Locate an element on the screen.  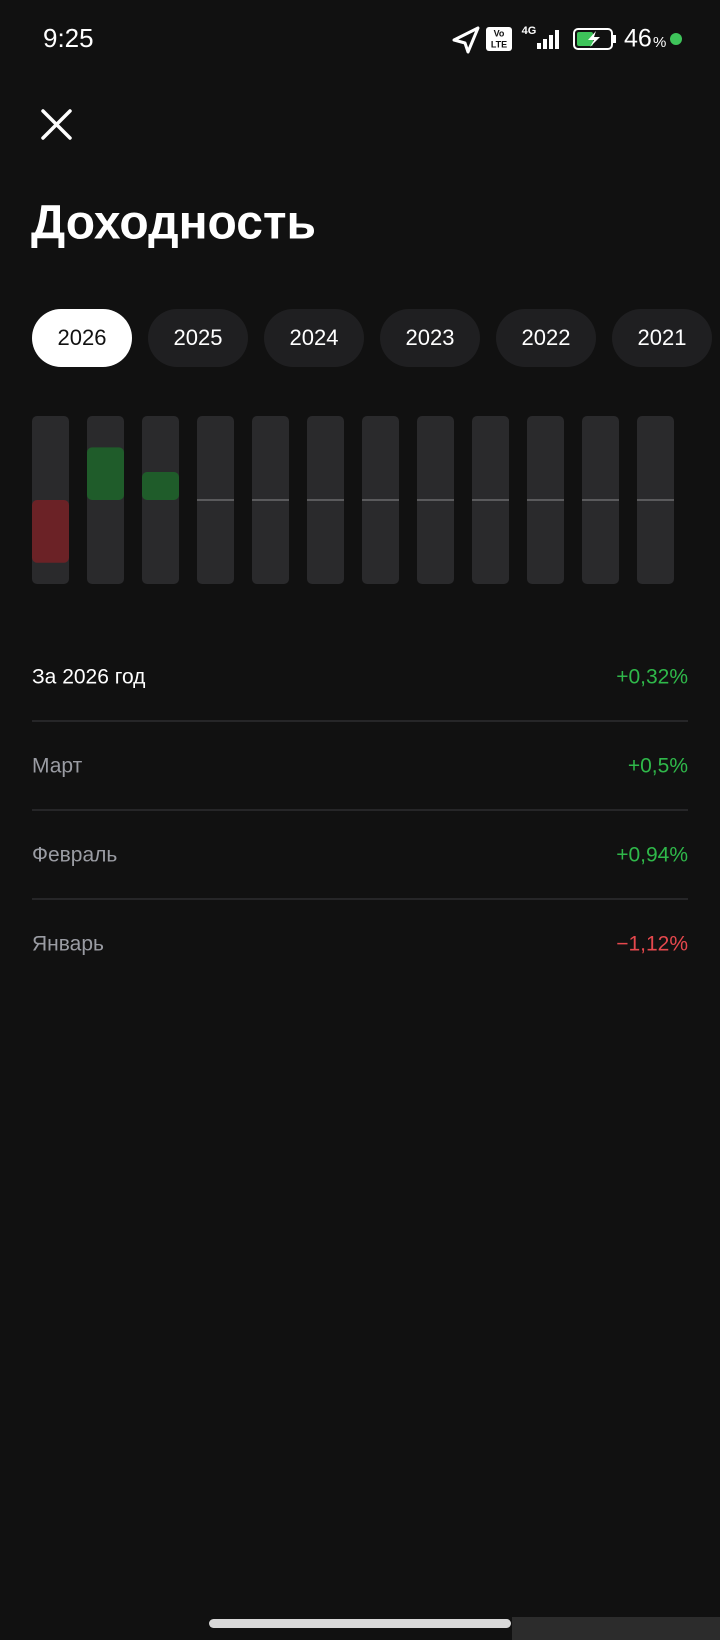
year-tabs: 2026 2025 2024 2023 2022 2021 is located at coordinates (372, 338).